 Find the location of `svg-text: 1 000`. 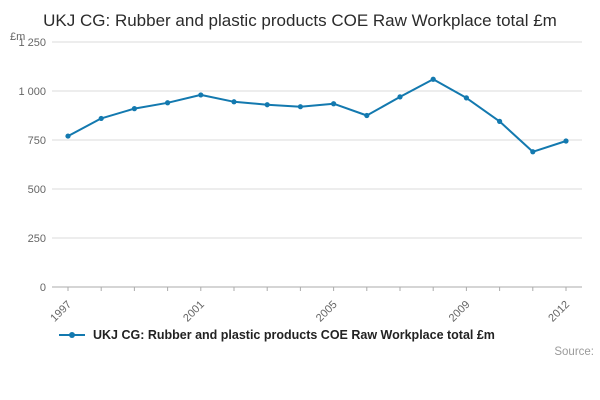

svg-text: 1 000 is located at coordinates (32, 92).